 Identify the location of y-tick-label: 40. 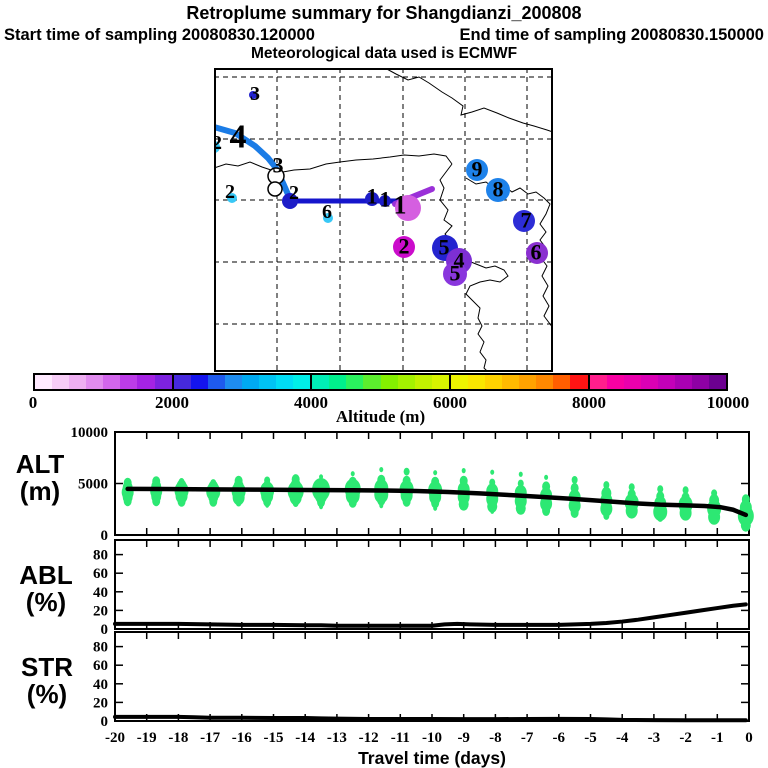
(100, 593).